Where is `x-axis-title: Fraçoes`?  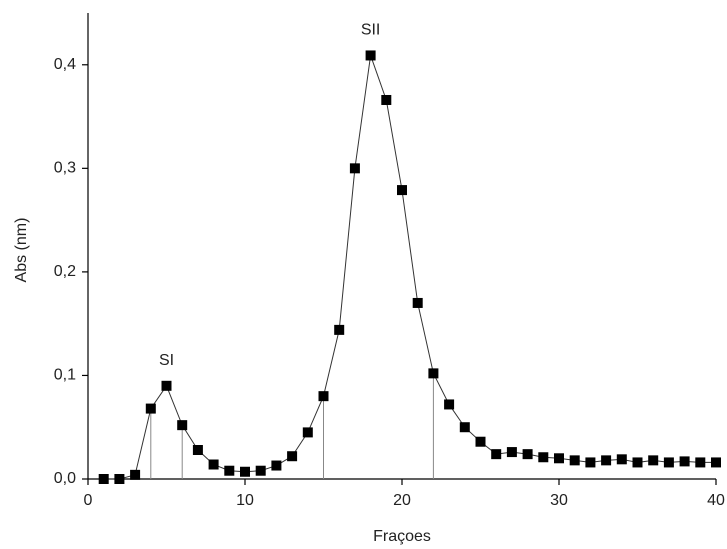 x-axis-title: Fraçoes is located at coordinates (402, 536).